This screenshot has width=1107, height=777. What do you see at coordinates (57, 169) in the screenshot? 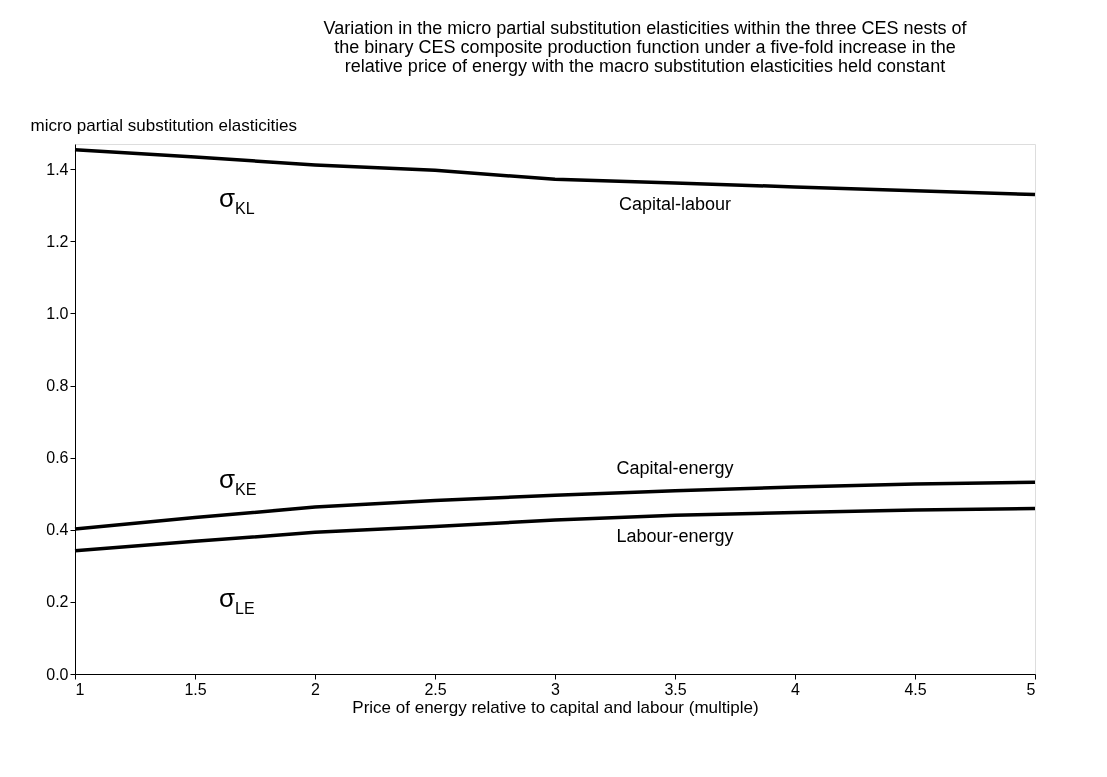
I see `y-tick-label: 1.4` at bounding box center [57, 169].